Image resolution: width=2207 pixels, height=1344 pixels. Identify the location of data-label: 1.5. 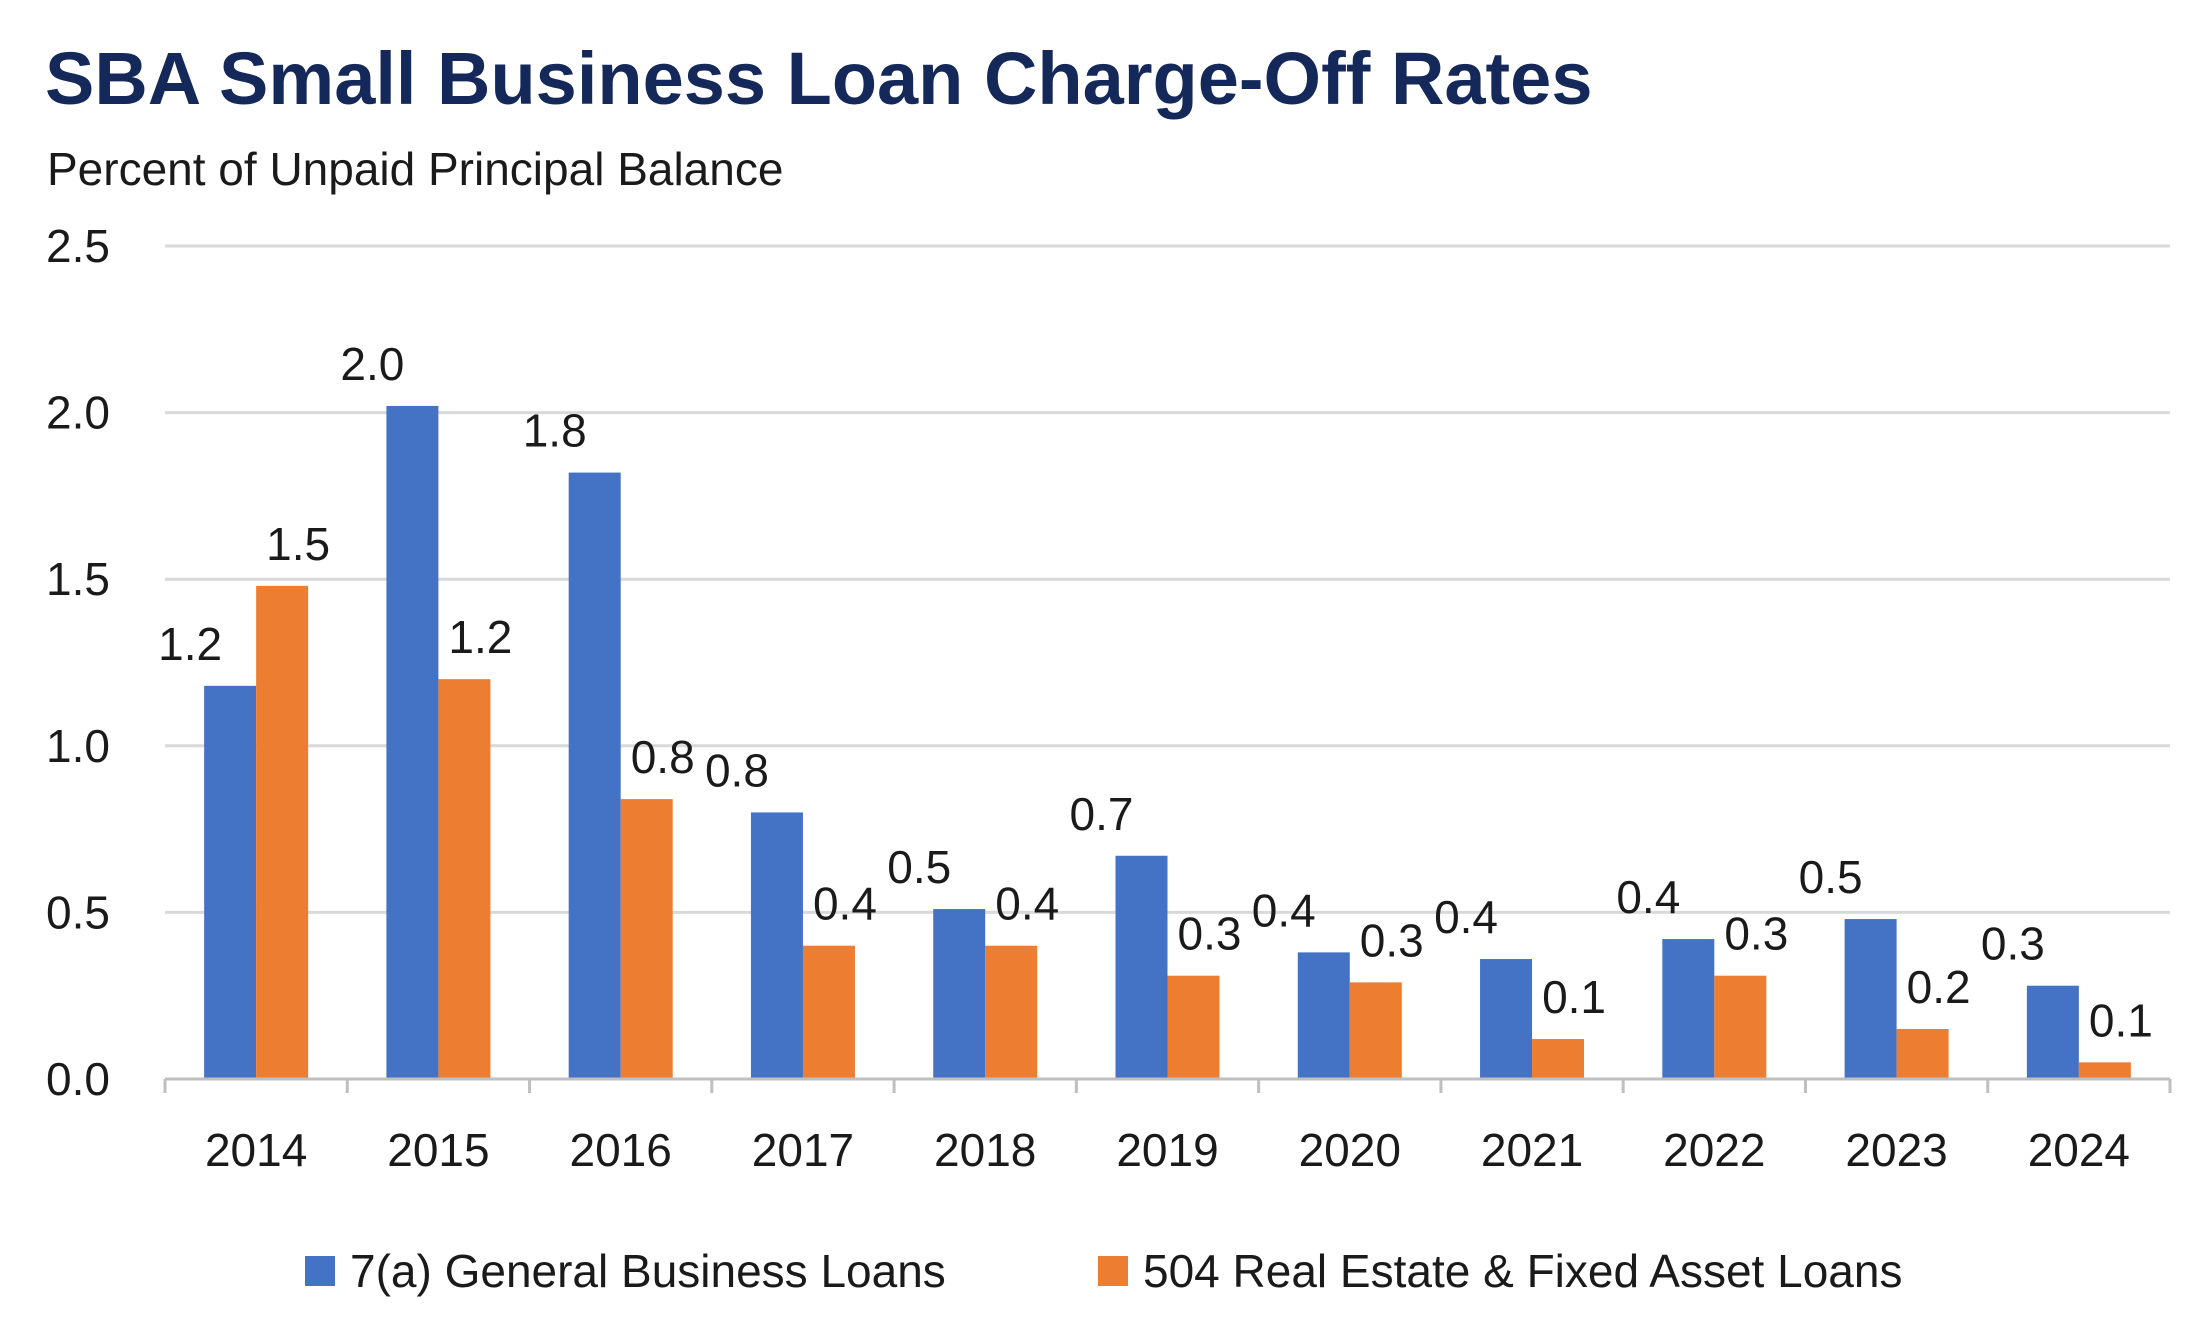
(298, 544).